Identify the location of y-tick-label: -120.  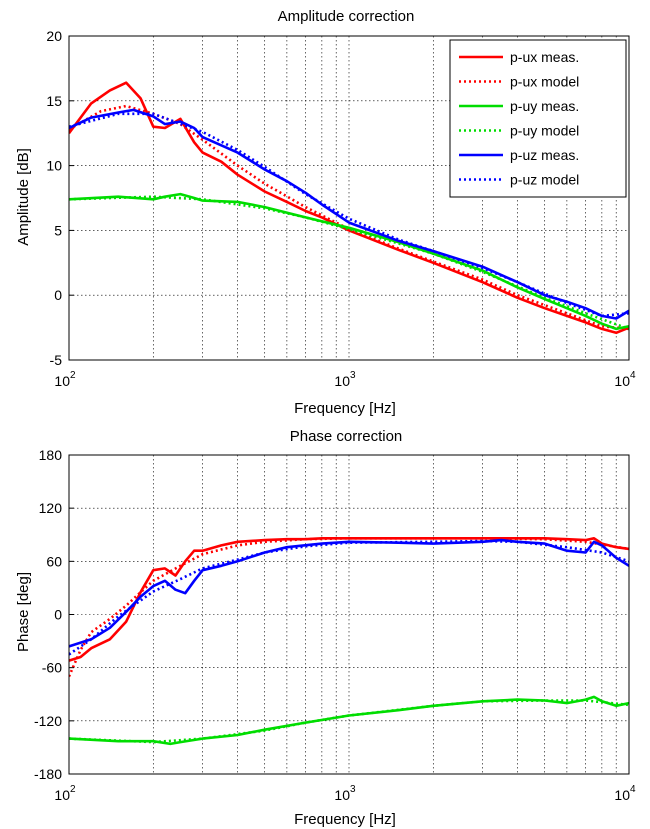
(48, 721).